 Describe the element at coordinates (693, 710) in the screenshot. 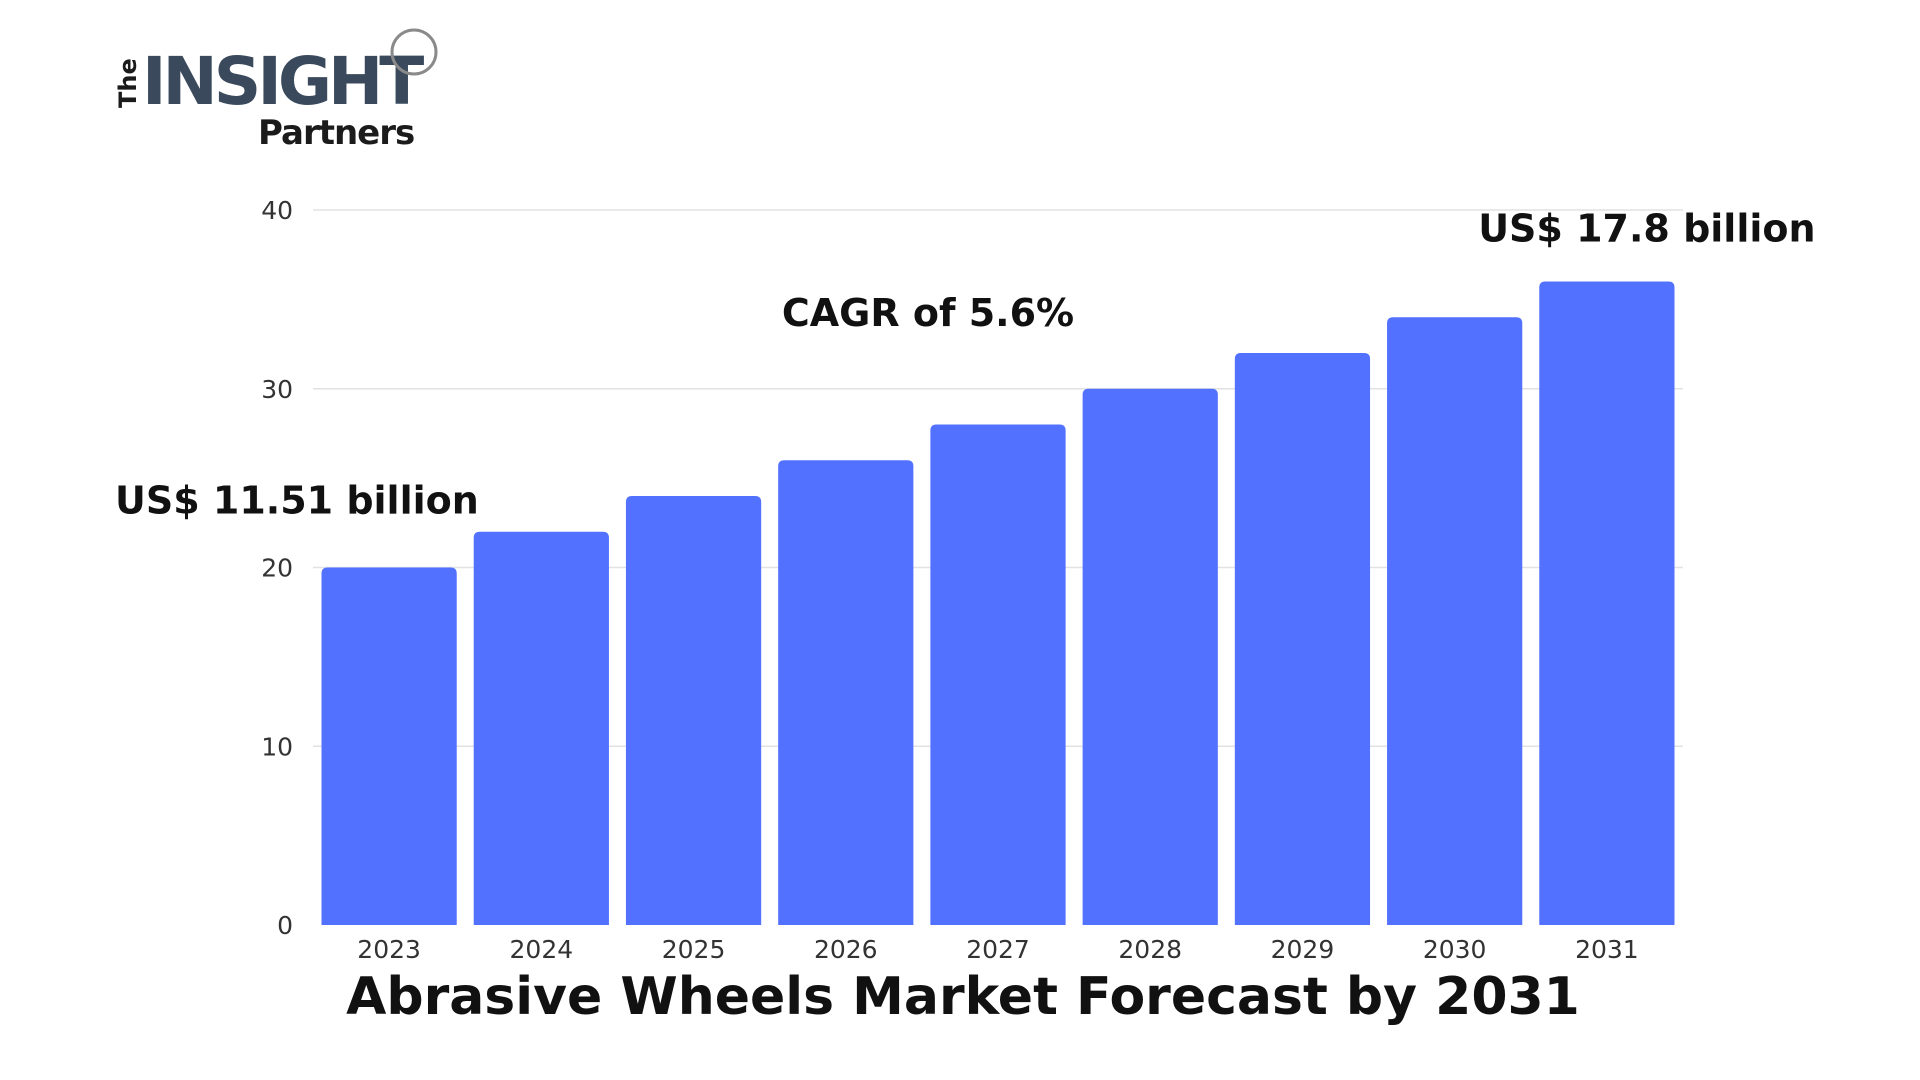

I see `bar-2025` at that location.